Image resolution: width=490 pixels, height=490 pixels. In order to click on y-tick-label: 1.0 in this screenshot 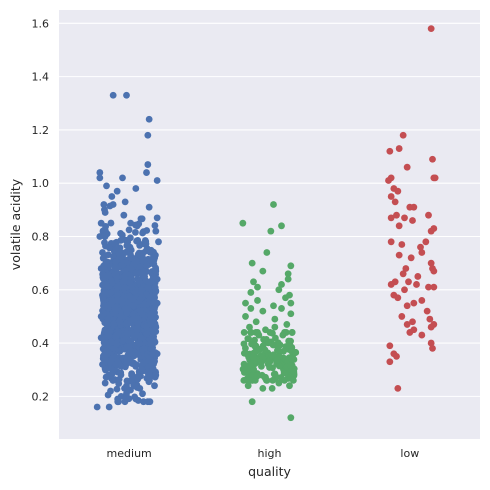, I will do `click(41, 183)`.